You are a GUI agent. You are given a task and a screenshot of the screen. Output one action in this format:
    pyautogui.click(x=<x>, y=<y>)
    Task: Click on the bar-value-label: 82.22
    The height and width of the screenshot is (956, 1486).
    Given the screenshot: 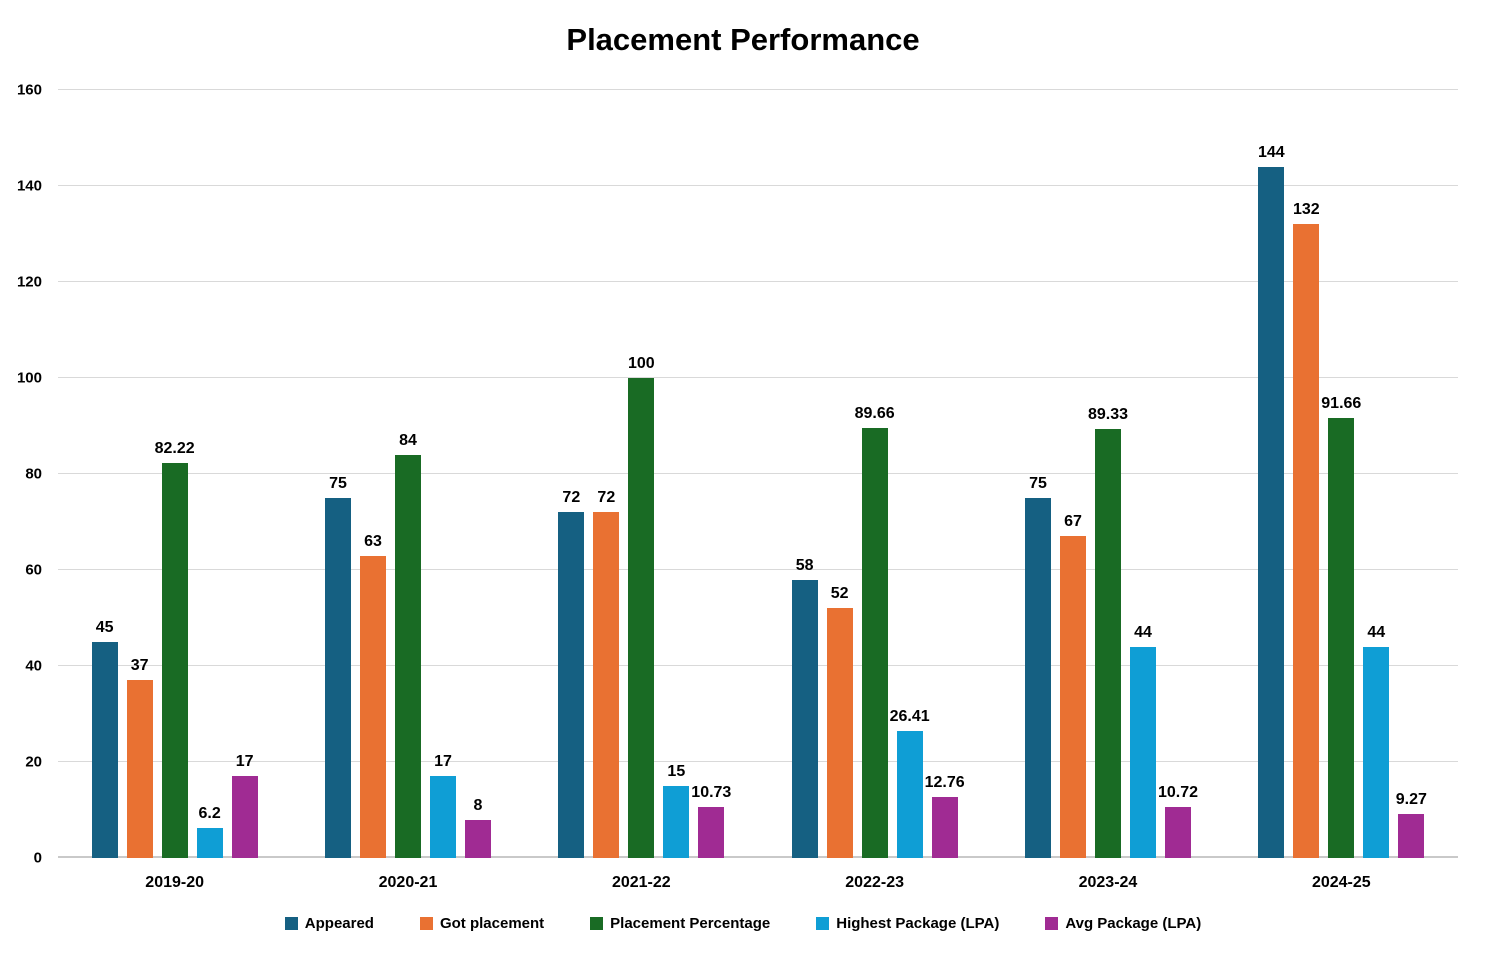 What is the action you would take?
    pyautogui.click(x=174, y=449)
    